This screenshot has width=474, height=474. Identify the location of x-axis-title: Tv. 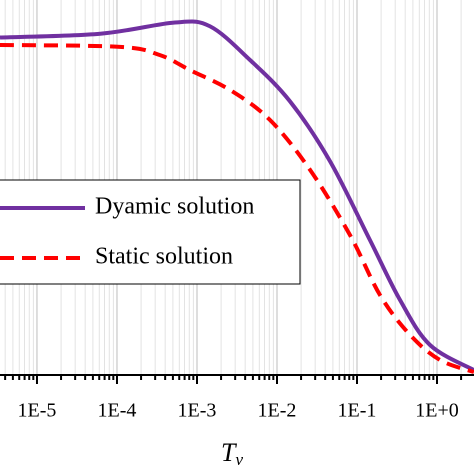
(232, 453).